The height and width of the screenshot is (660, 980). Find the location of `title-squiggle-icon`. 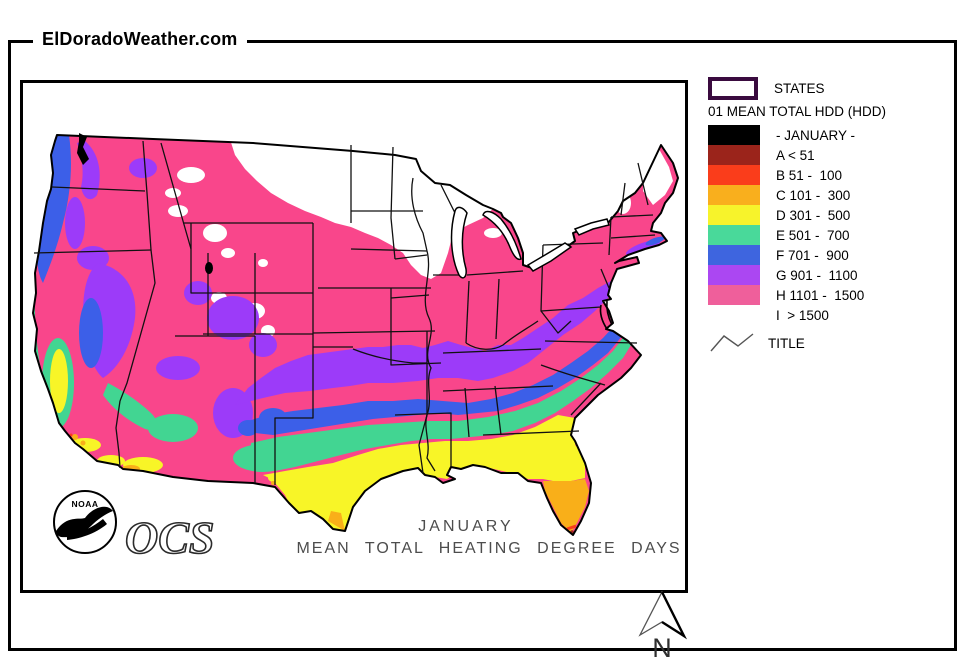

title-squiggle-icon is located at coordinates (732, 342).